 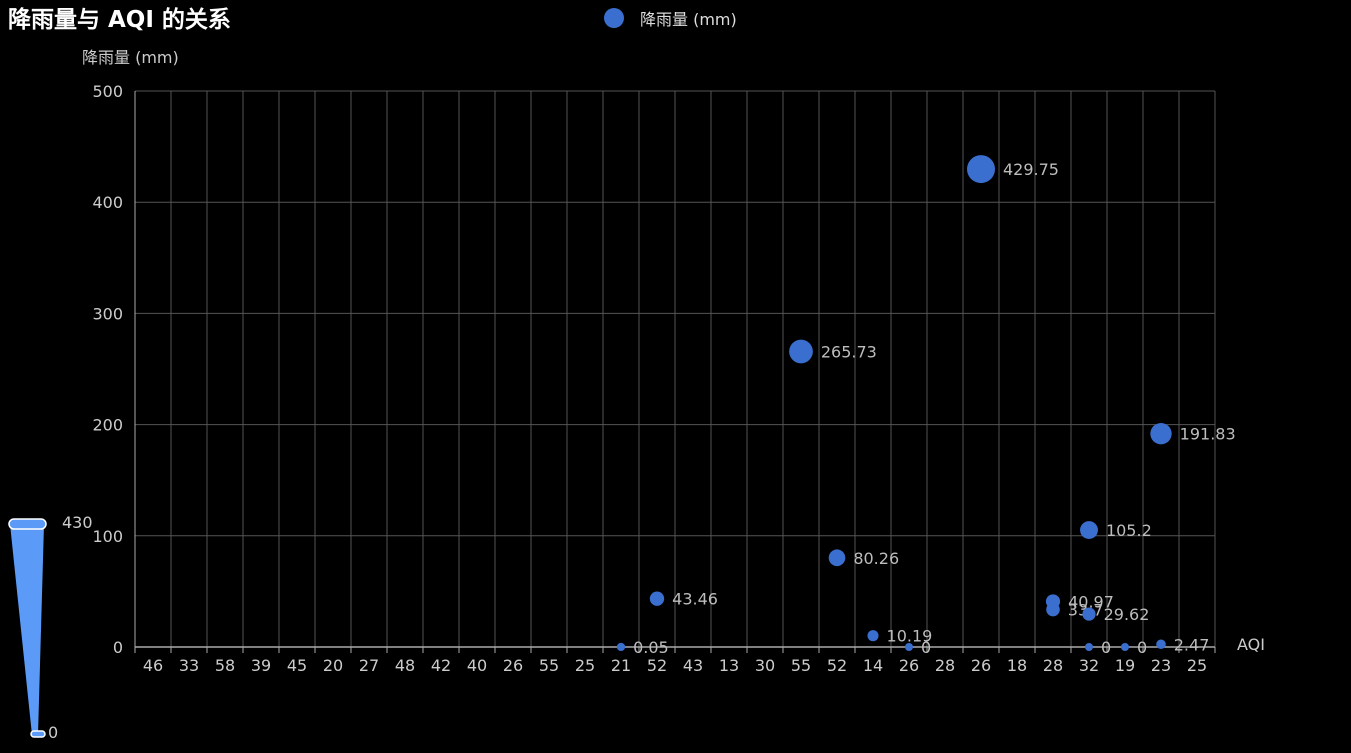 What do you see at coordinates (107, 313) in the screenshot?
I see `y-tick-label: 300` at bounding box center [107, 313].